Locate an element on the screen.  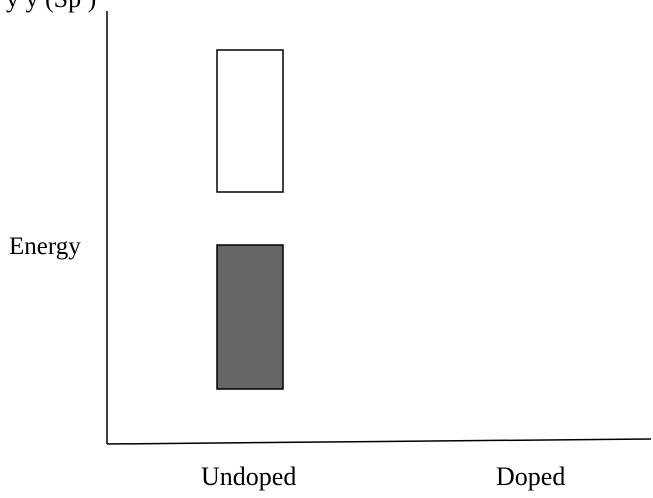
category-label-undoped: Undoped is located at coordinates (248, 476).